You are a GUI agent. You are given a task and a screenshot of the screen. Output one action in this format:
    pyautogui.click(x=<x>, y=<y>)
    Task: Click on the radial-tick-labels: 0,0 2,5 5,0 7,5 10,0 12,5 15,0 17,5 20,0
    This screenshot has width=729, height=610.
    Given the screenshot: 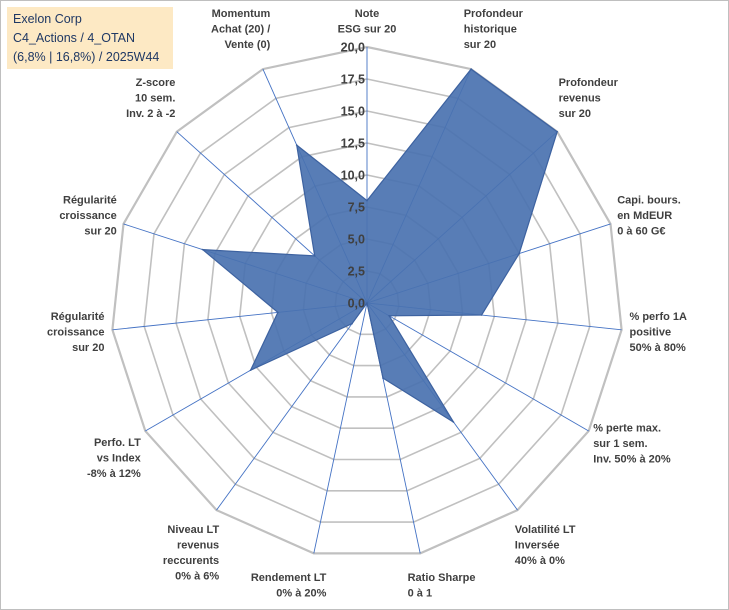 What is the action you would take?
    pyautogui.click(x=353, y=176)
    